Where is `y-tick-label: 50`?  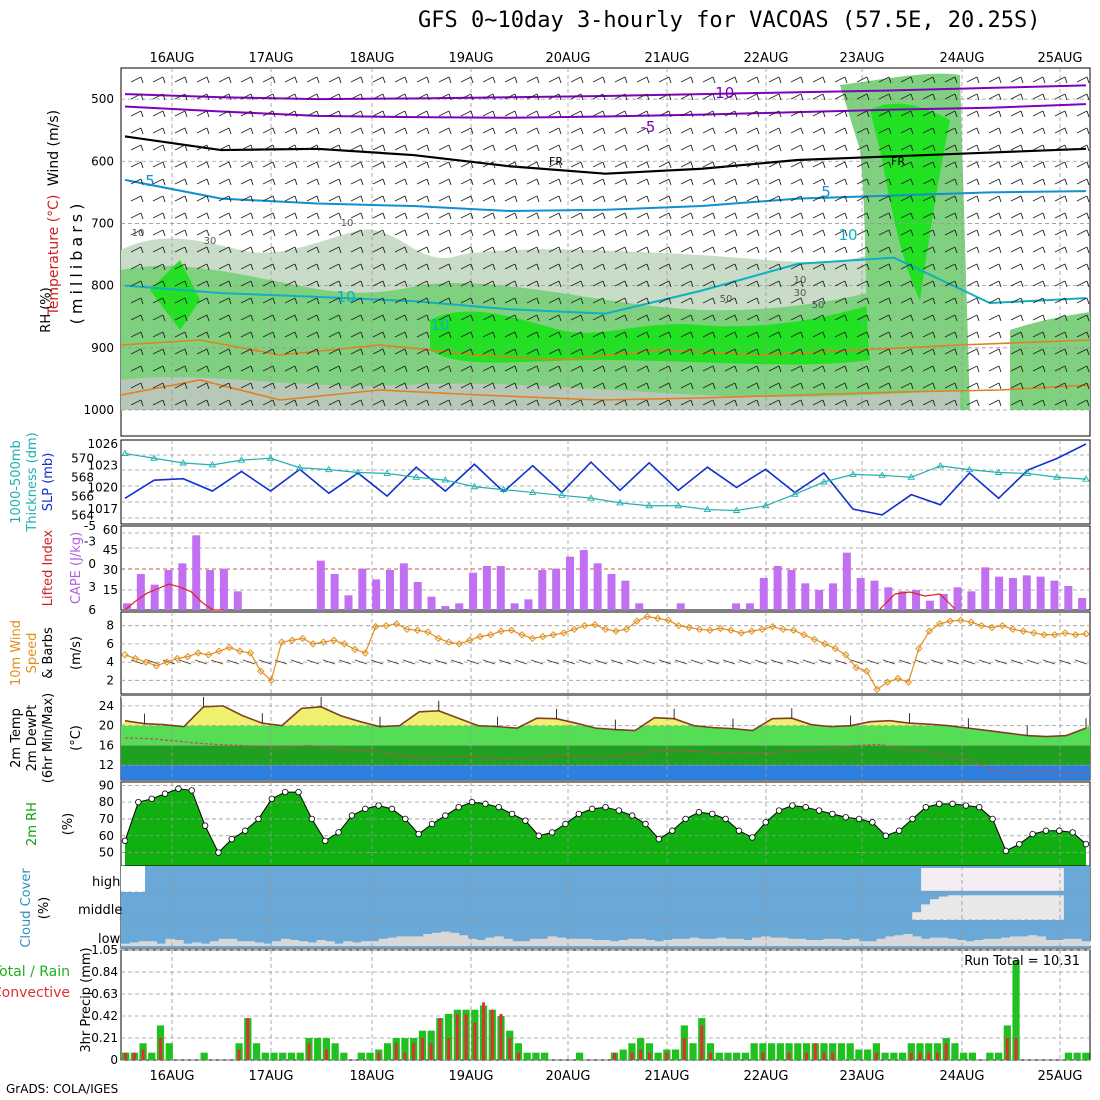 y-tick-label: 50 is located at coordinates (106, 853).